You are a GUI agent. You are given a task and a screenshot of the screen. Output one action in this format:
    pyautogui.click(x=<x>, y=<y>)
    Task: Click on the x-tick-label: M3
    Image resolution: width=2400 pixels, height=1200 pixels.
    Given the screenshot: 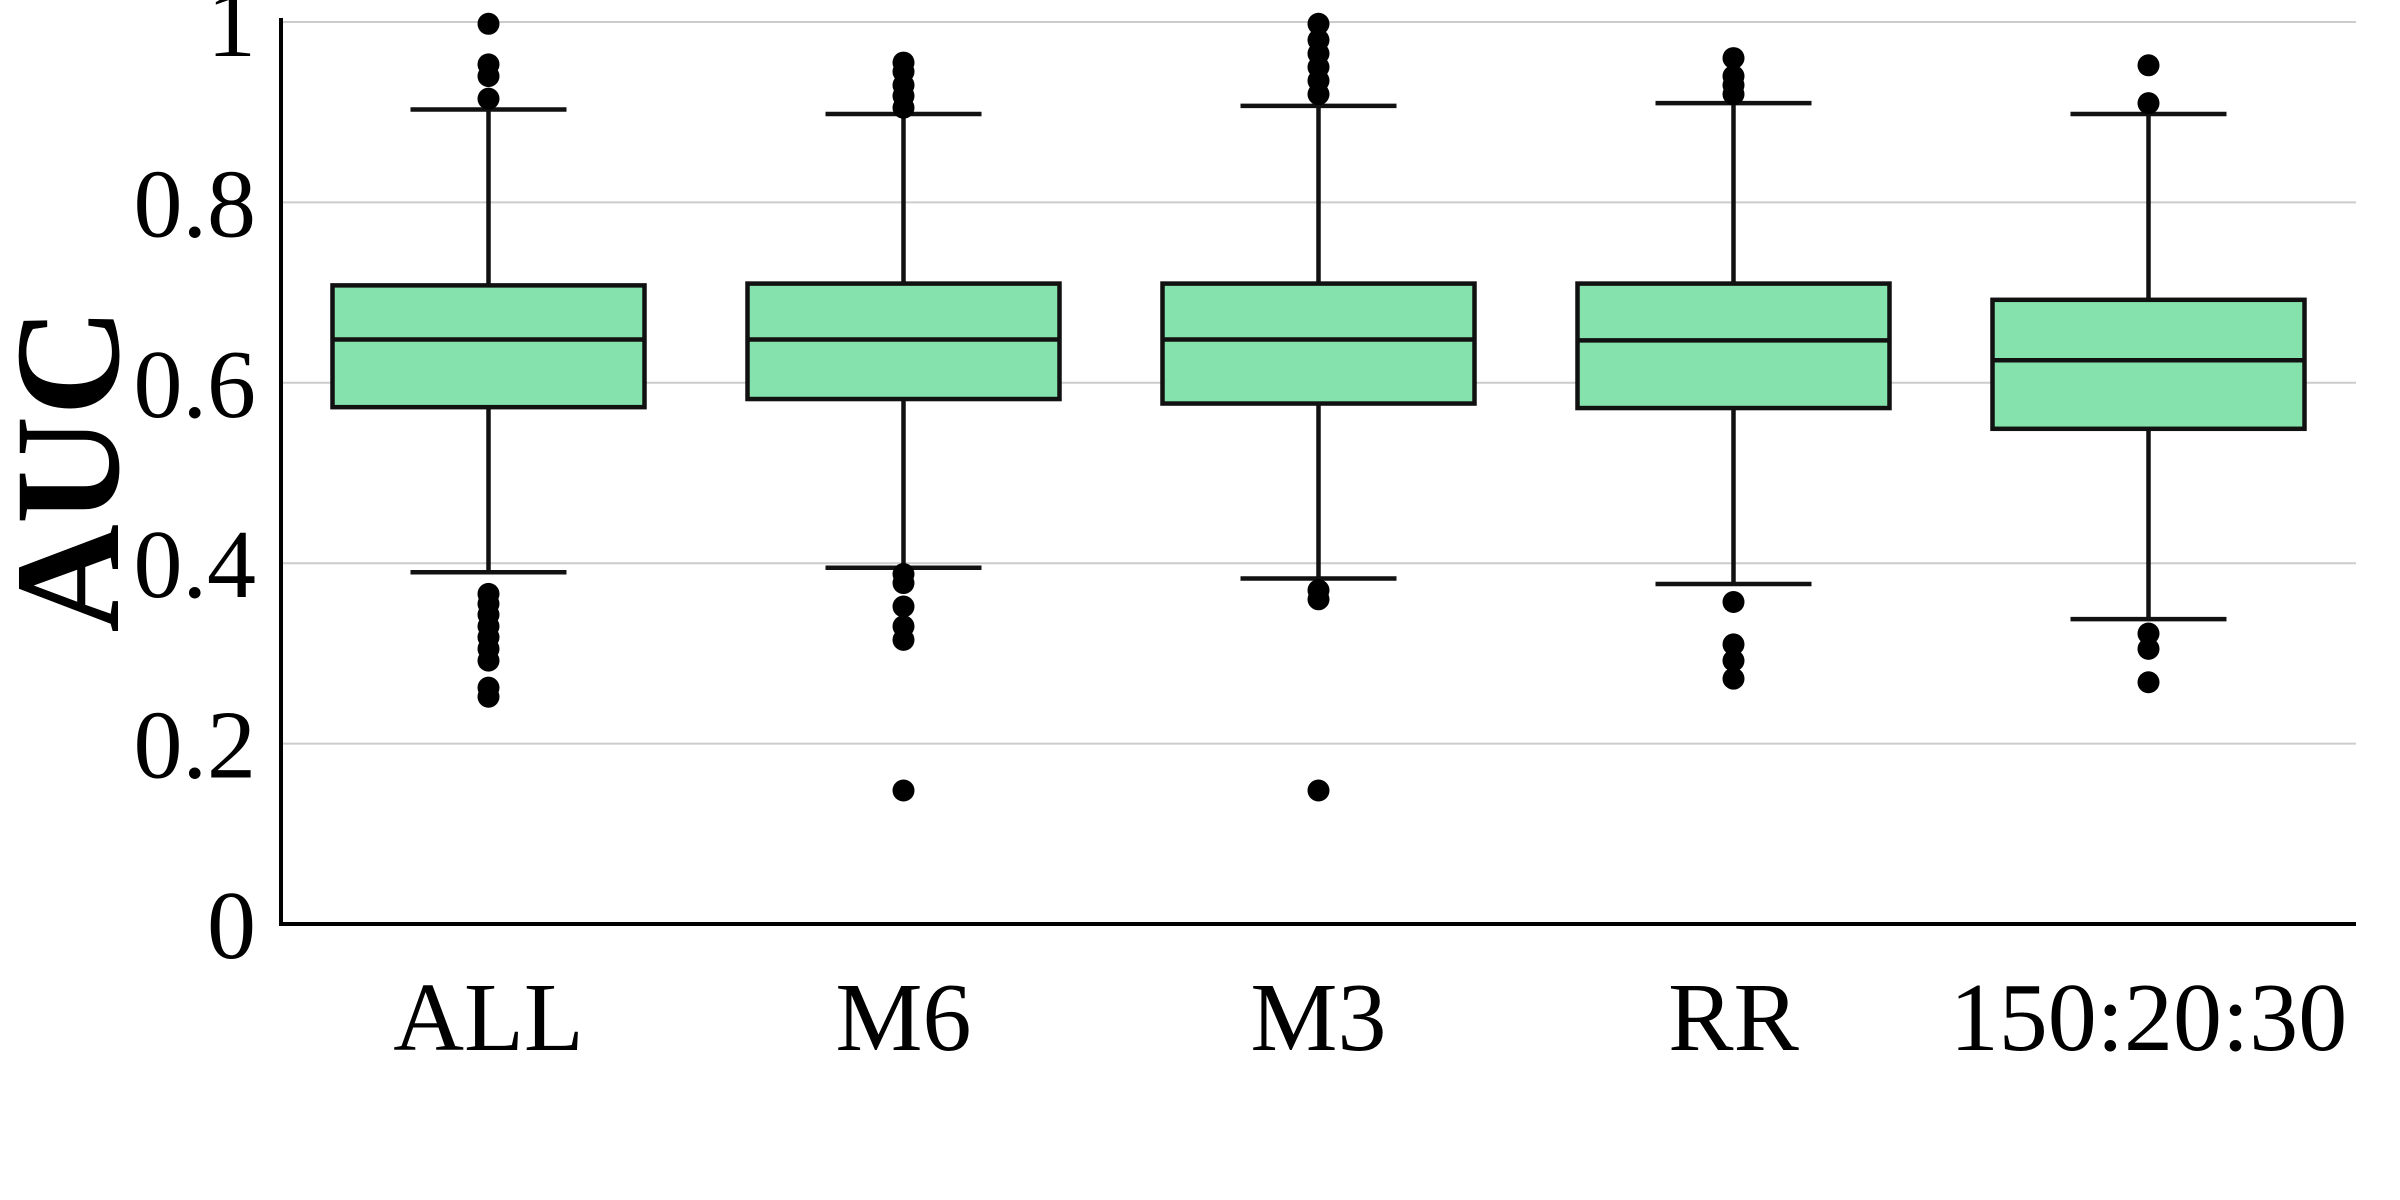 What is the action you would take?
    pyautogui.click(x=1318, y=1018)
    